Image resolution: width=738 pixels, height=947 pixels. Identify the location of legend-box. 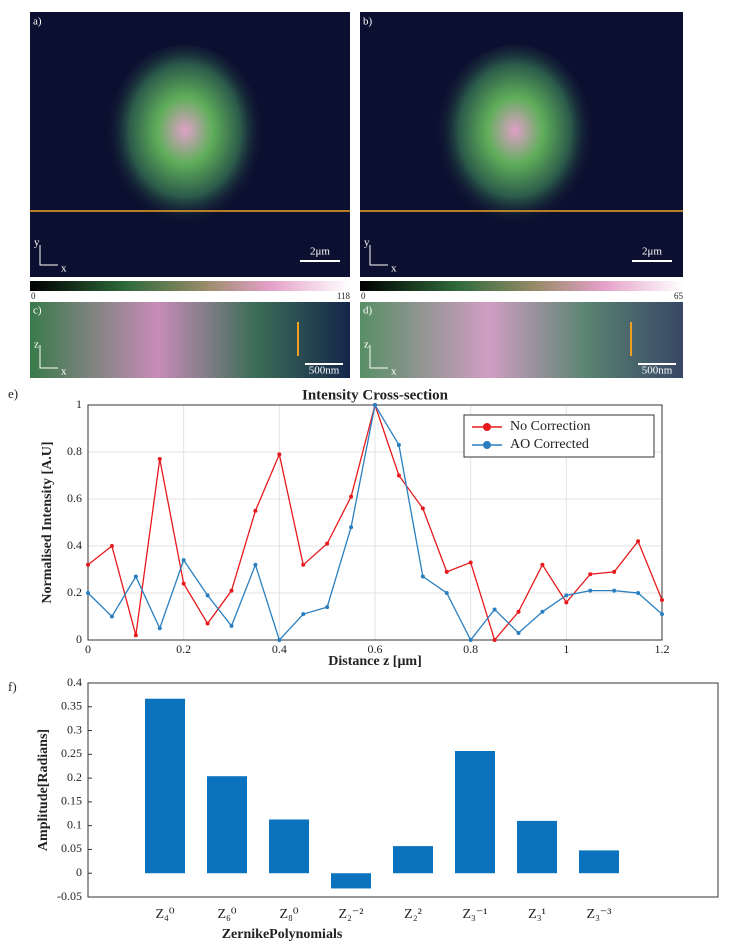
(559, 436).